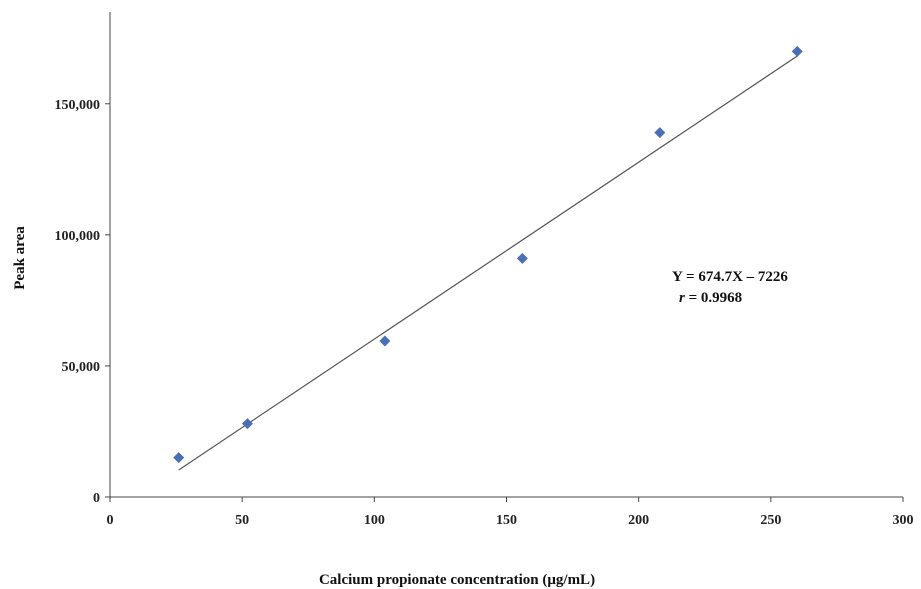 Image resolution: width=921 pixels, height=589 pixels. What do you see at coordinates (730, 277) in the screenshot?
I see `regression-equation: Y = 674.7X – 7226` at bounding box center [730, 277].